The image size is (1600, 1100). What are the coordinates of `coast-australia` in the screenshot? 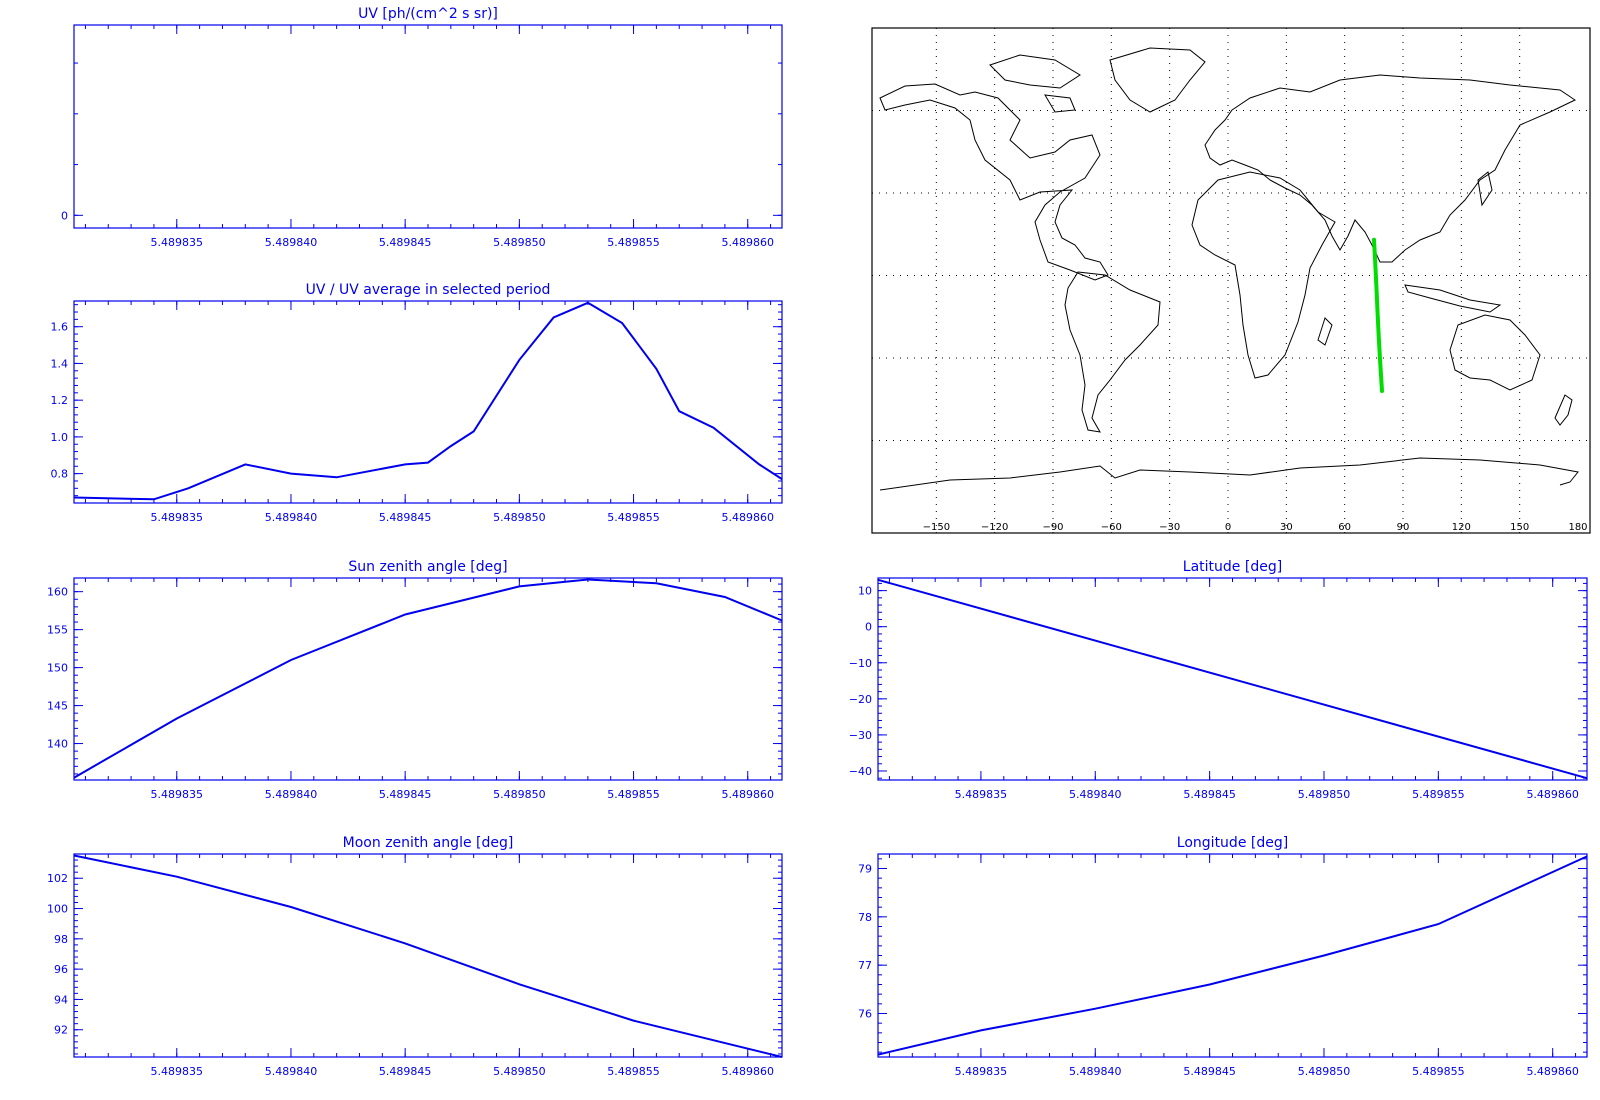 It's located at (1495, 352).